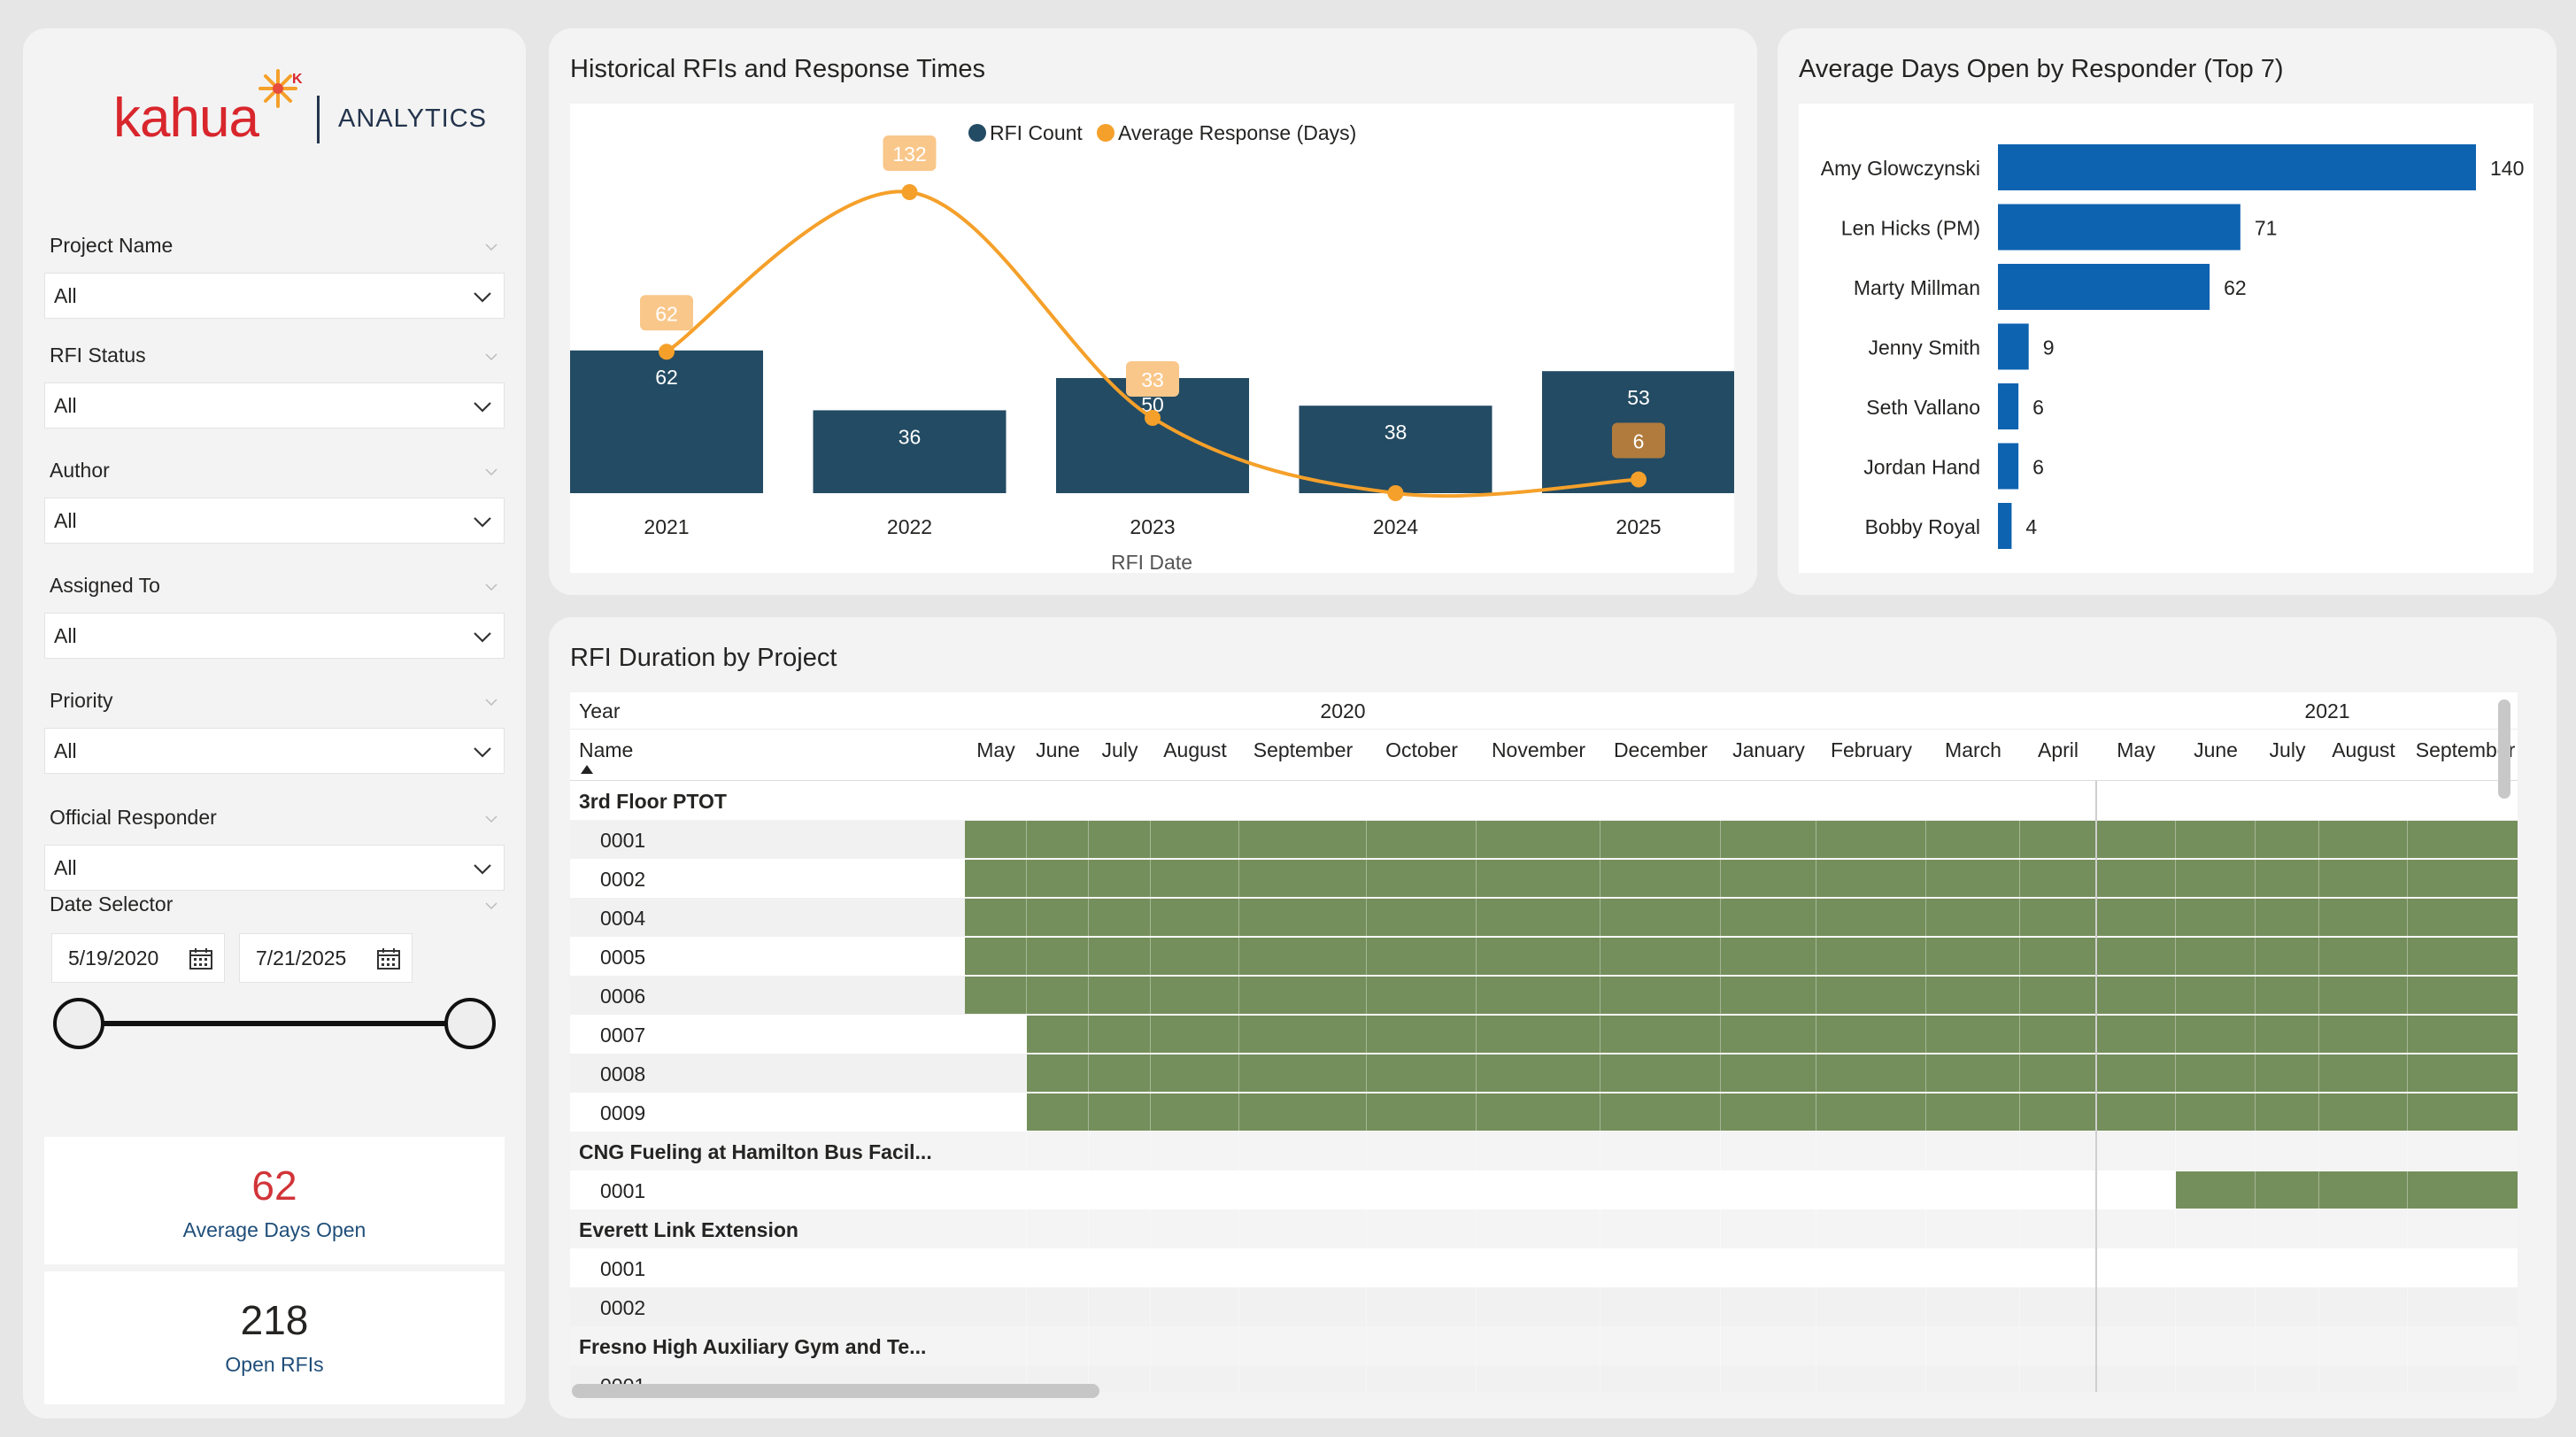  I want to click on rfi-row: 0005, so click(1544, 957).